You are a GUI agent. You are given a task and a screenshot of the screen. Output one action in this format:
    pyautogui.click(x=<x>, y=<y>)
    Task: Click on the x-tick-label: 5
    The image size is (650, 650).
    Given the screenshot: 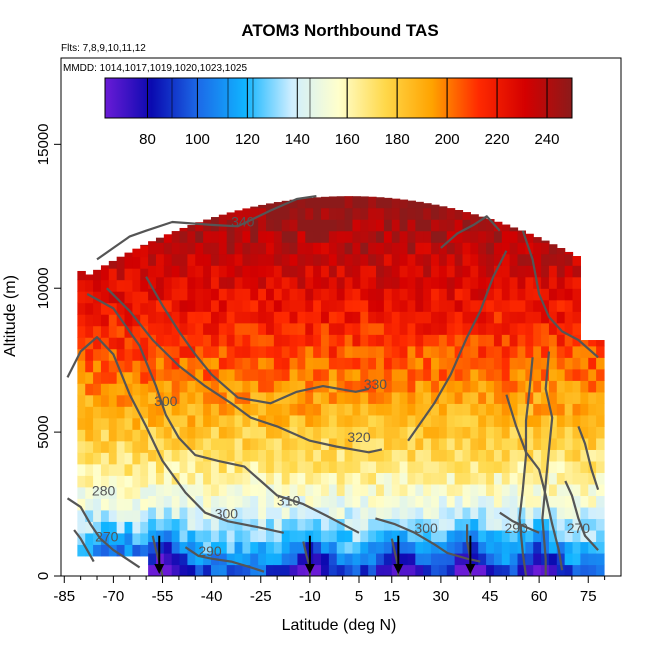 What is the action you would take?
    pyautogui.click(x=359, y=596)
    